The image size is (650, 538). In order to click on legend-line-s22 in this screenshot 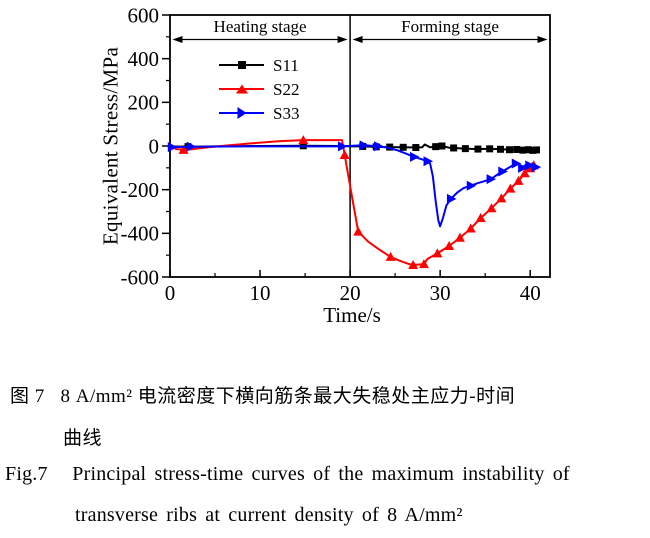, I will do `click(241, 89)`.